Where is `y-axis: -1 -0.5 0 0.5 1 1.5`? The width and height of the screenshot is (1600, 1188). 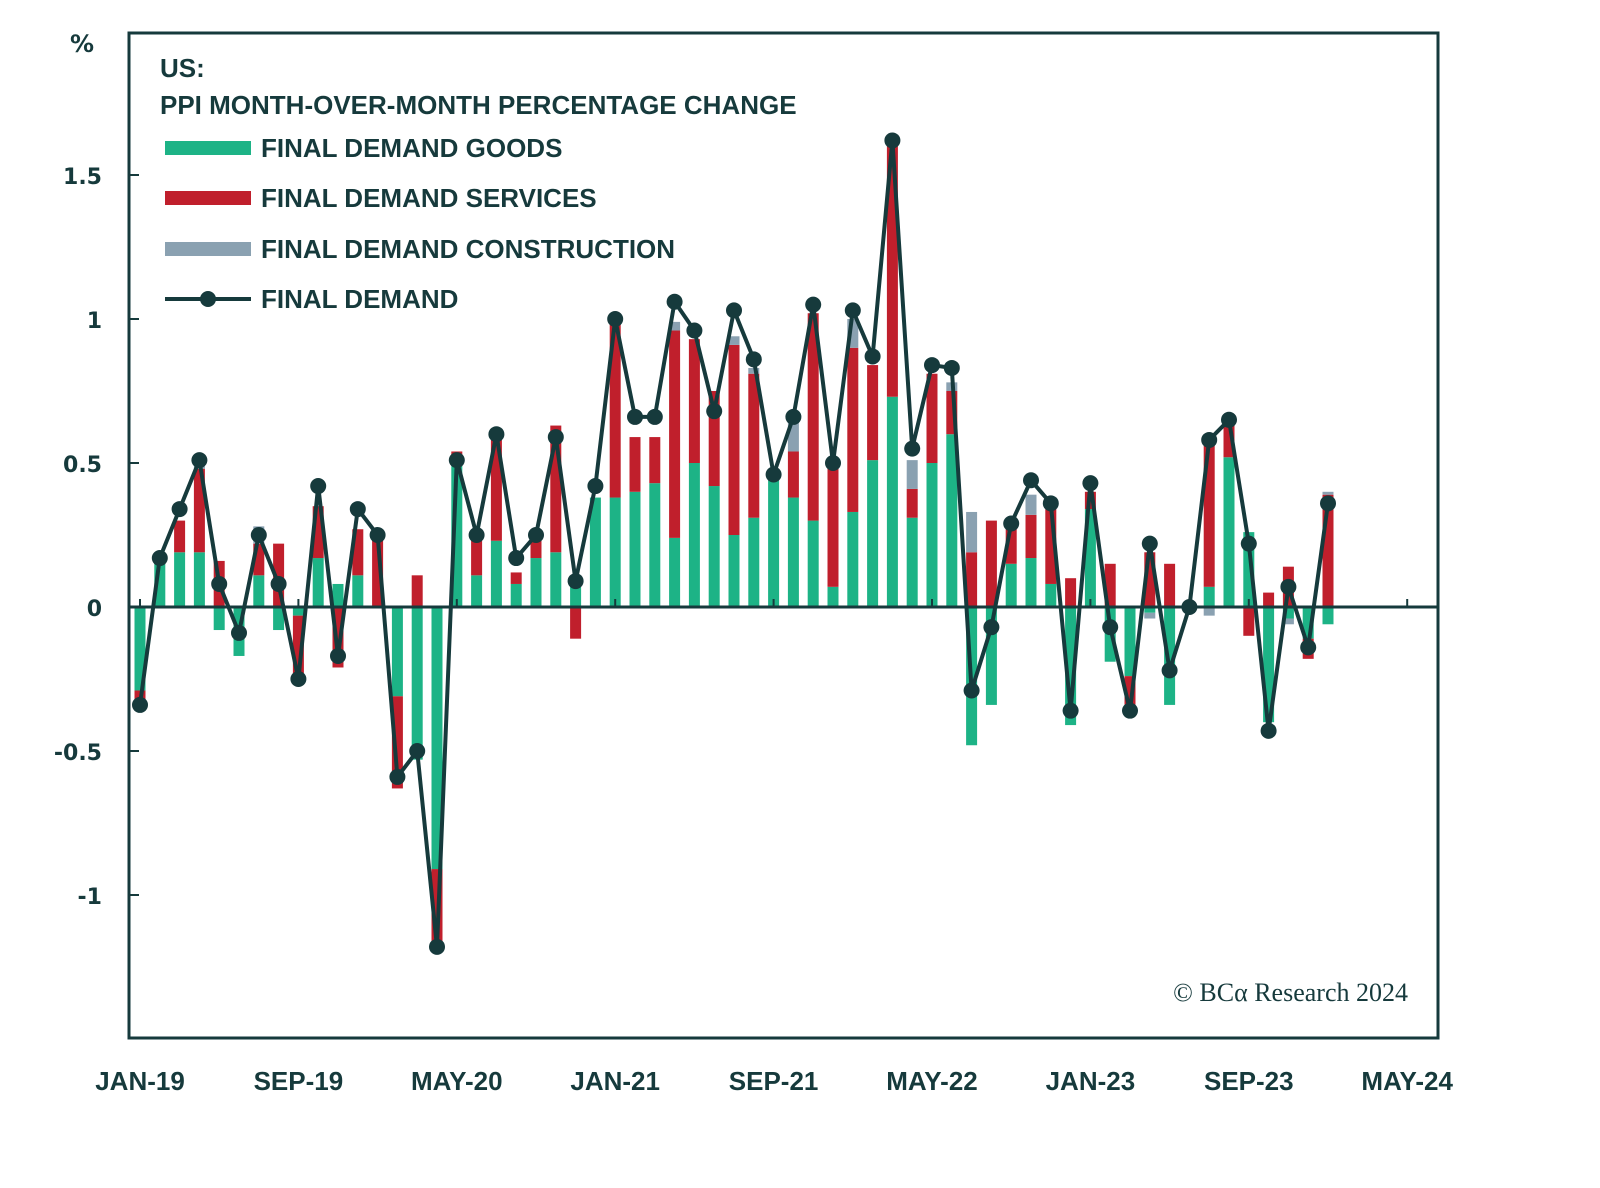
y-axis: -1 -0.5 0 0.5 1 1.5 is located at coordinates (96, 537).